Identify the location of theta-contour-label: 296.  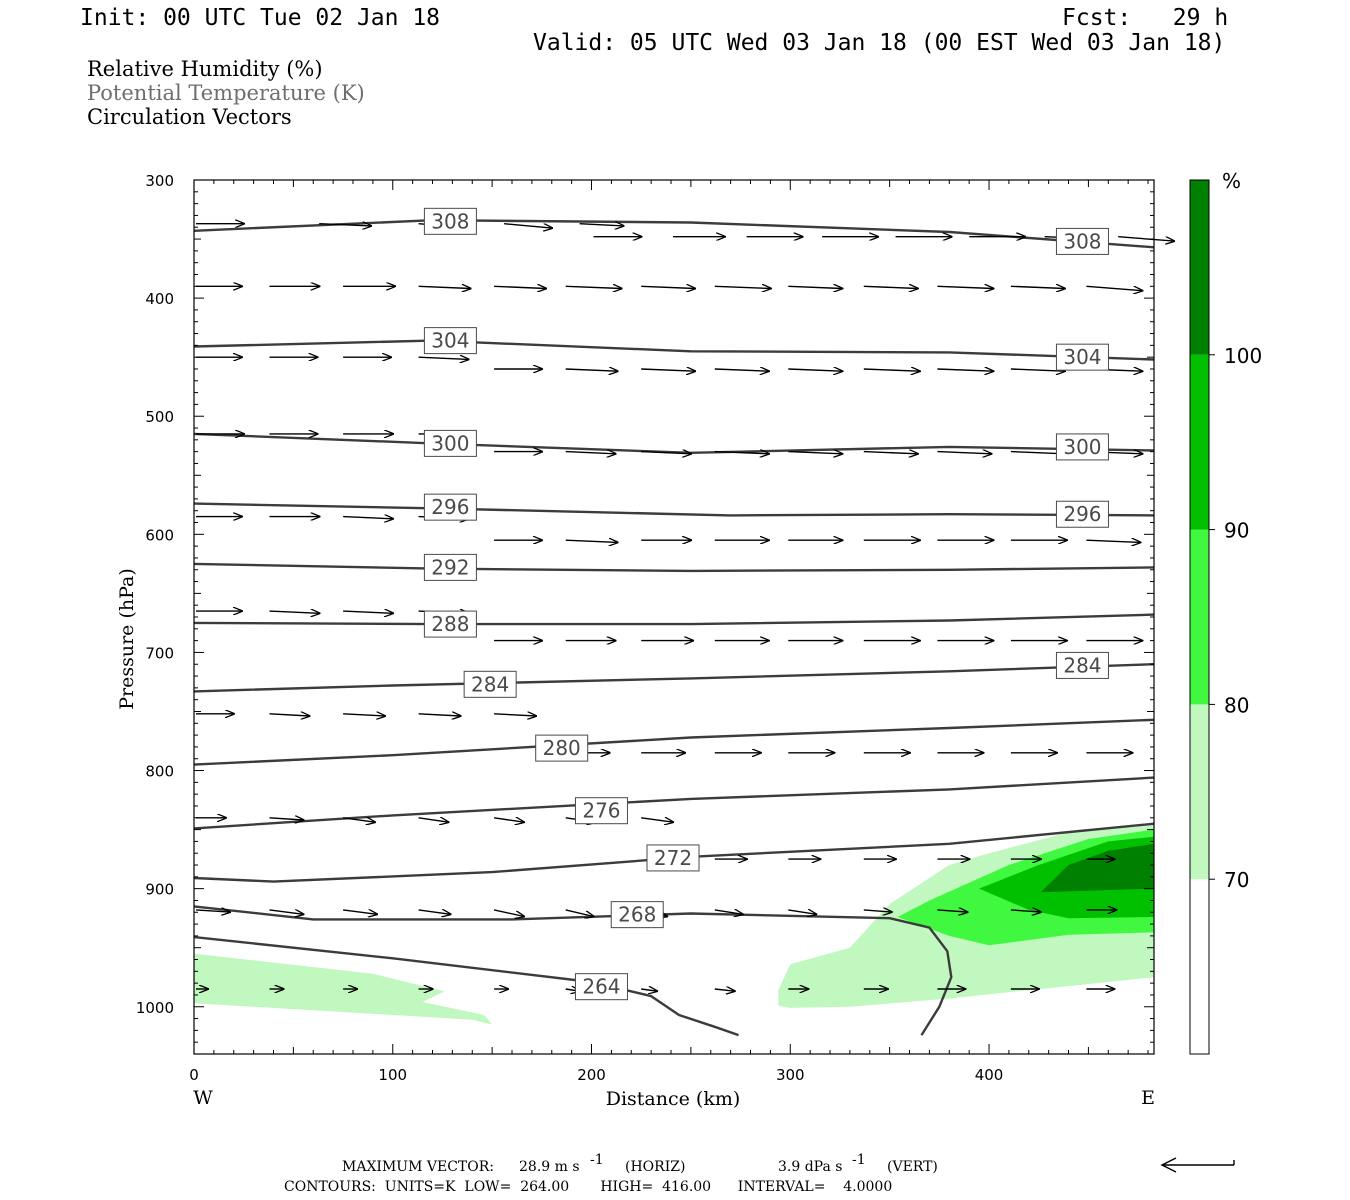
(1082, 514).